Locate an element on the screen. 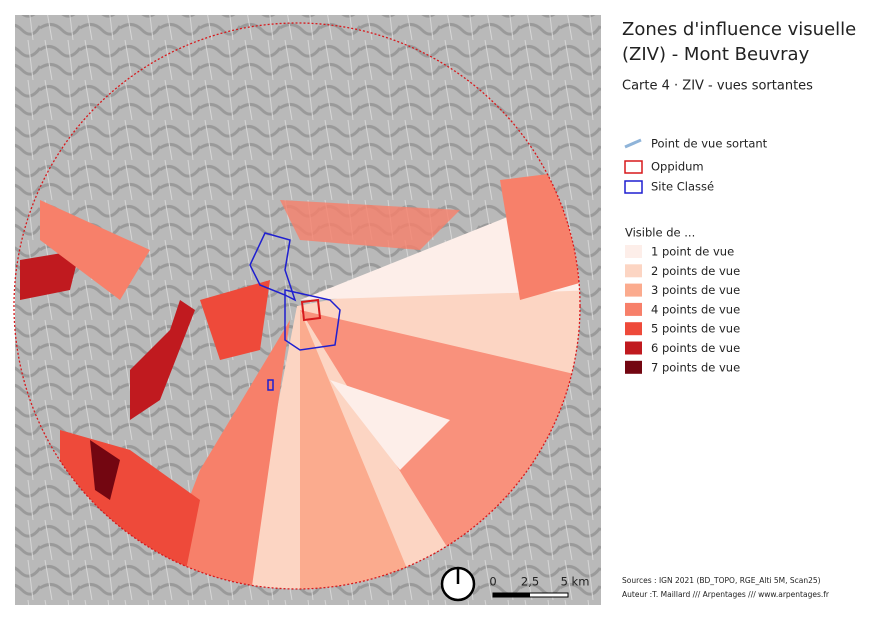  legend-label: Site Classé is located at coordinates (682, 187).